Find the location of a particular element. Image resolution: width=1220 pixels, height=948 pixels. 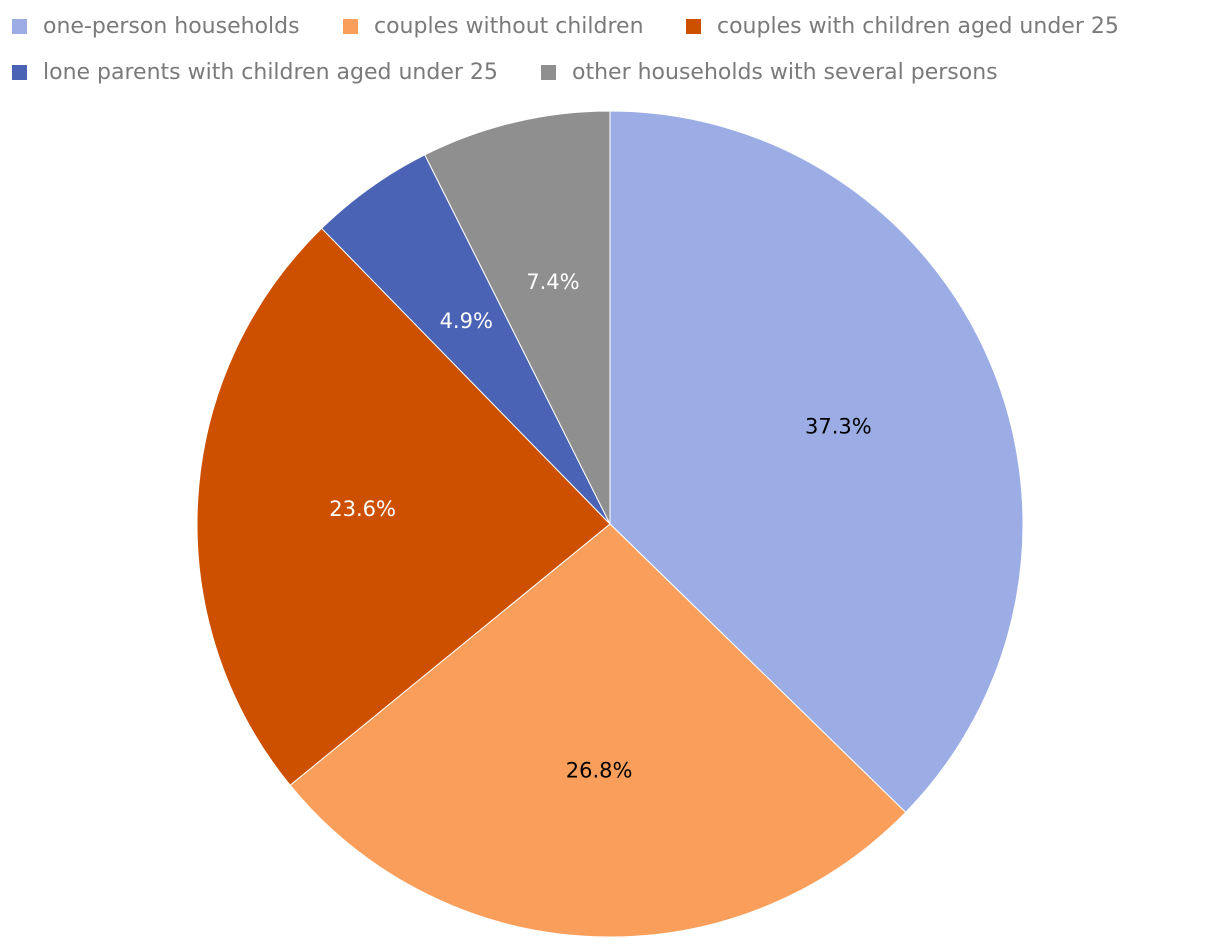

pie-slice-other-households is located at coordinates (517, 317).